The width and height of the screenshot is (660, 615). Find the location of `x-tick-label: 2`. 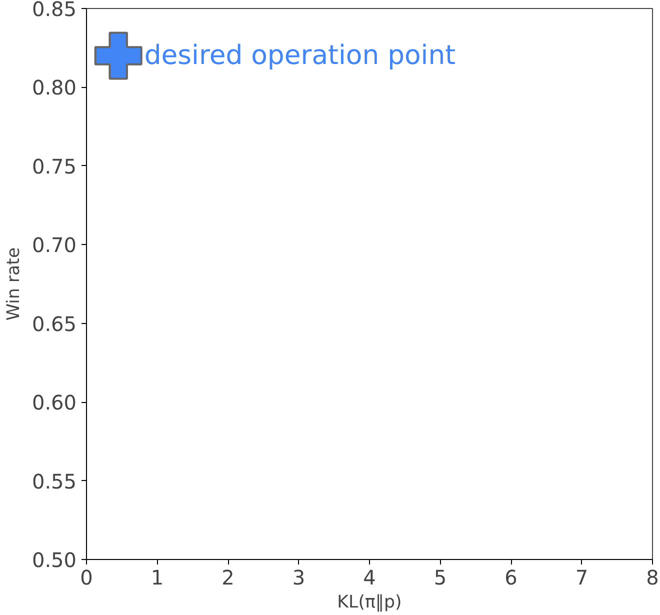

x-tick-label: 2 is located at coordinates (228, 578).